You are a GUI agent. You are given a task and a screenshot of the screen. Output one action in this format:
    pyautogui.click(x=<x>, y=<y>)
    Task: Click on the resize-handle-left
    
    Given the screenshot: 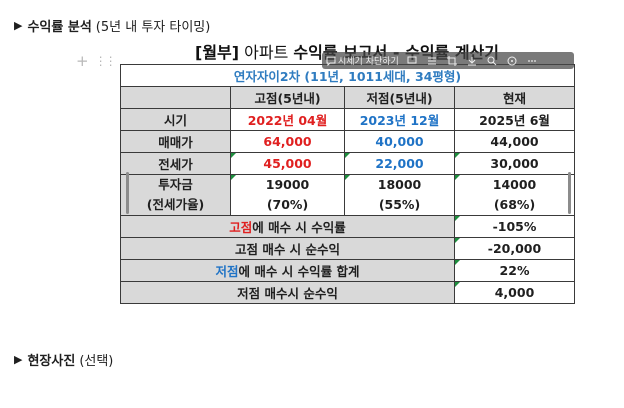 What is the action you would take?
    pyautogui.click(x=127, y=193)
    